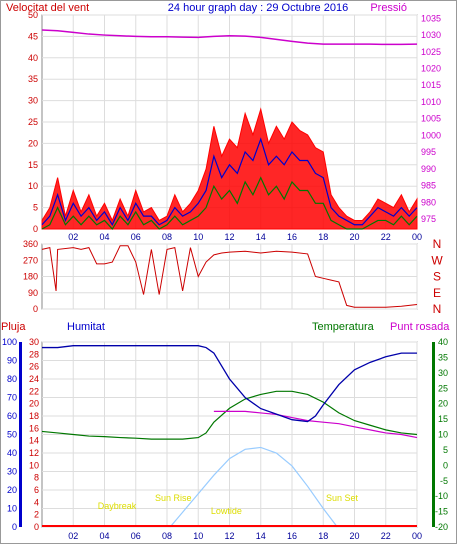 The height and width of the screenshot is (544, 457). Describe the element at coordinates (136, 536) in the screenshot. I see `x-tick-label: 06` at that location.